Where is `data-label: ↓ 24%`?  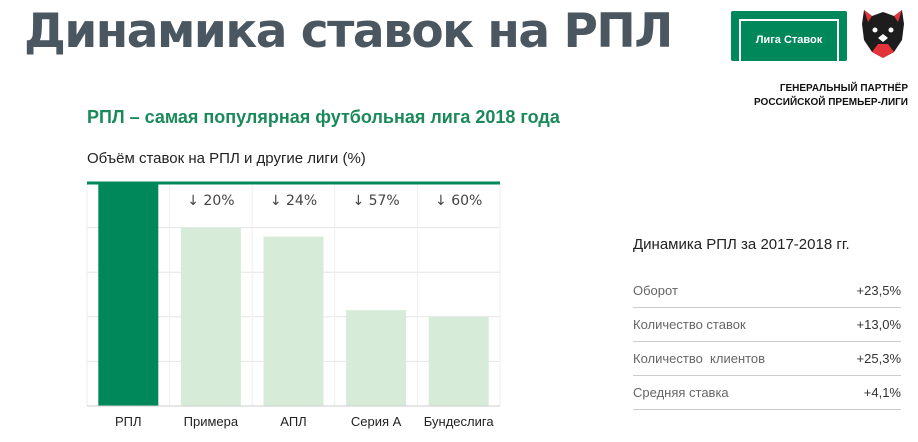 data-label: ↓ 24% is located at coordinates (293, 201).